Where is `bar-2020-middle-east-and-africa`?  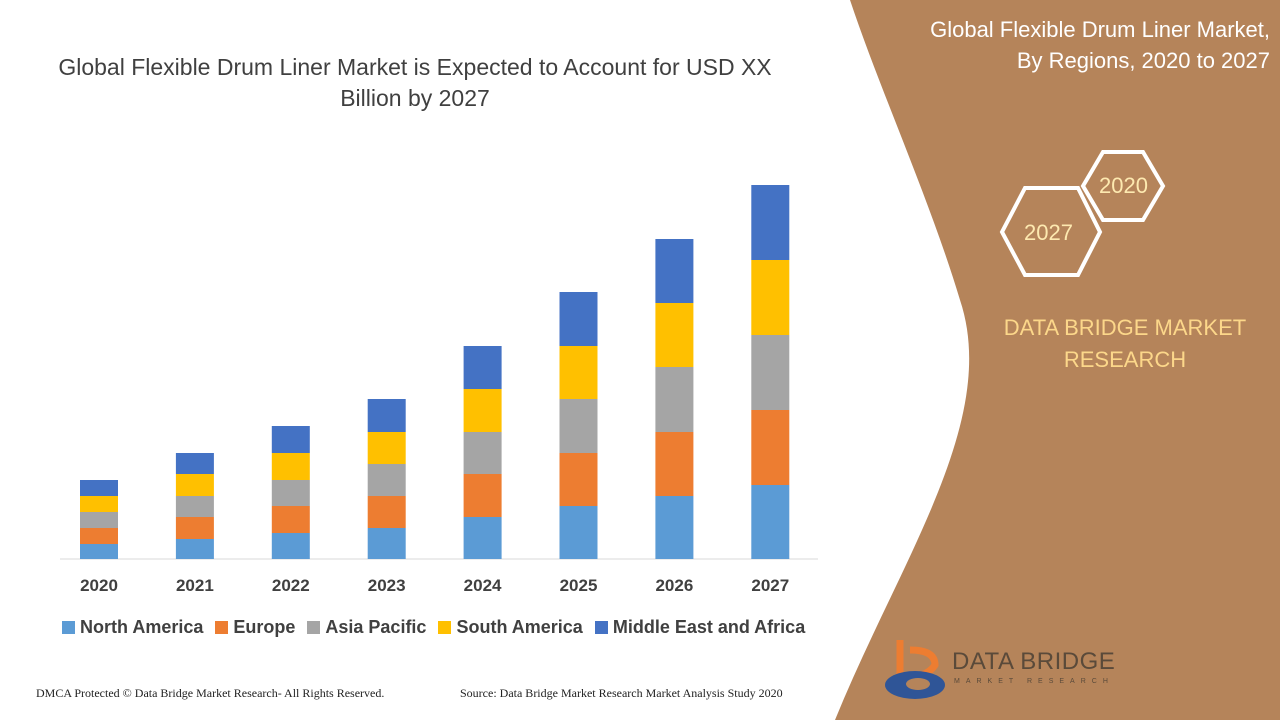 bar-2020-middle-east-and-africa is located at coordinates (99, 488).